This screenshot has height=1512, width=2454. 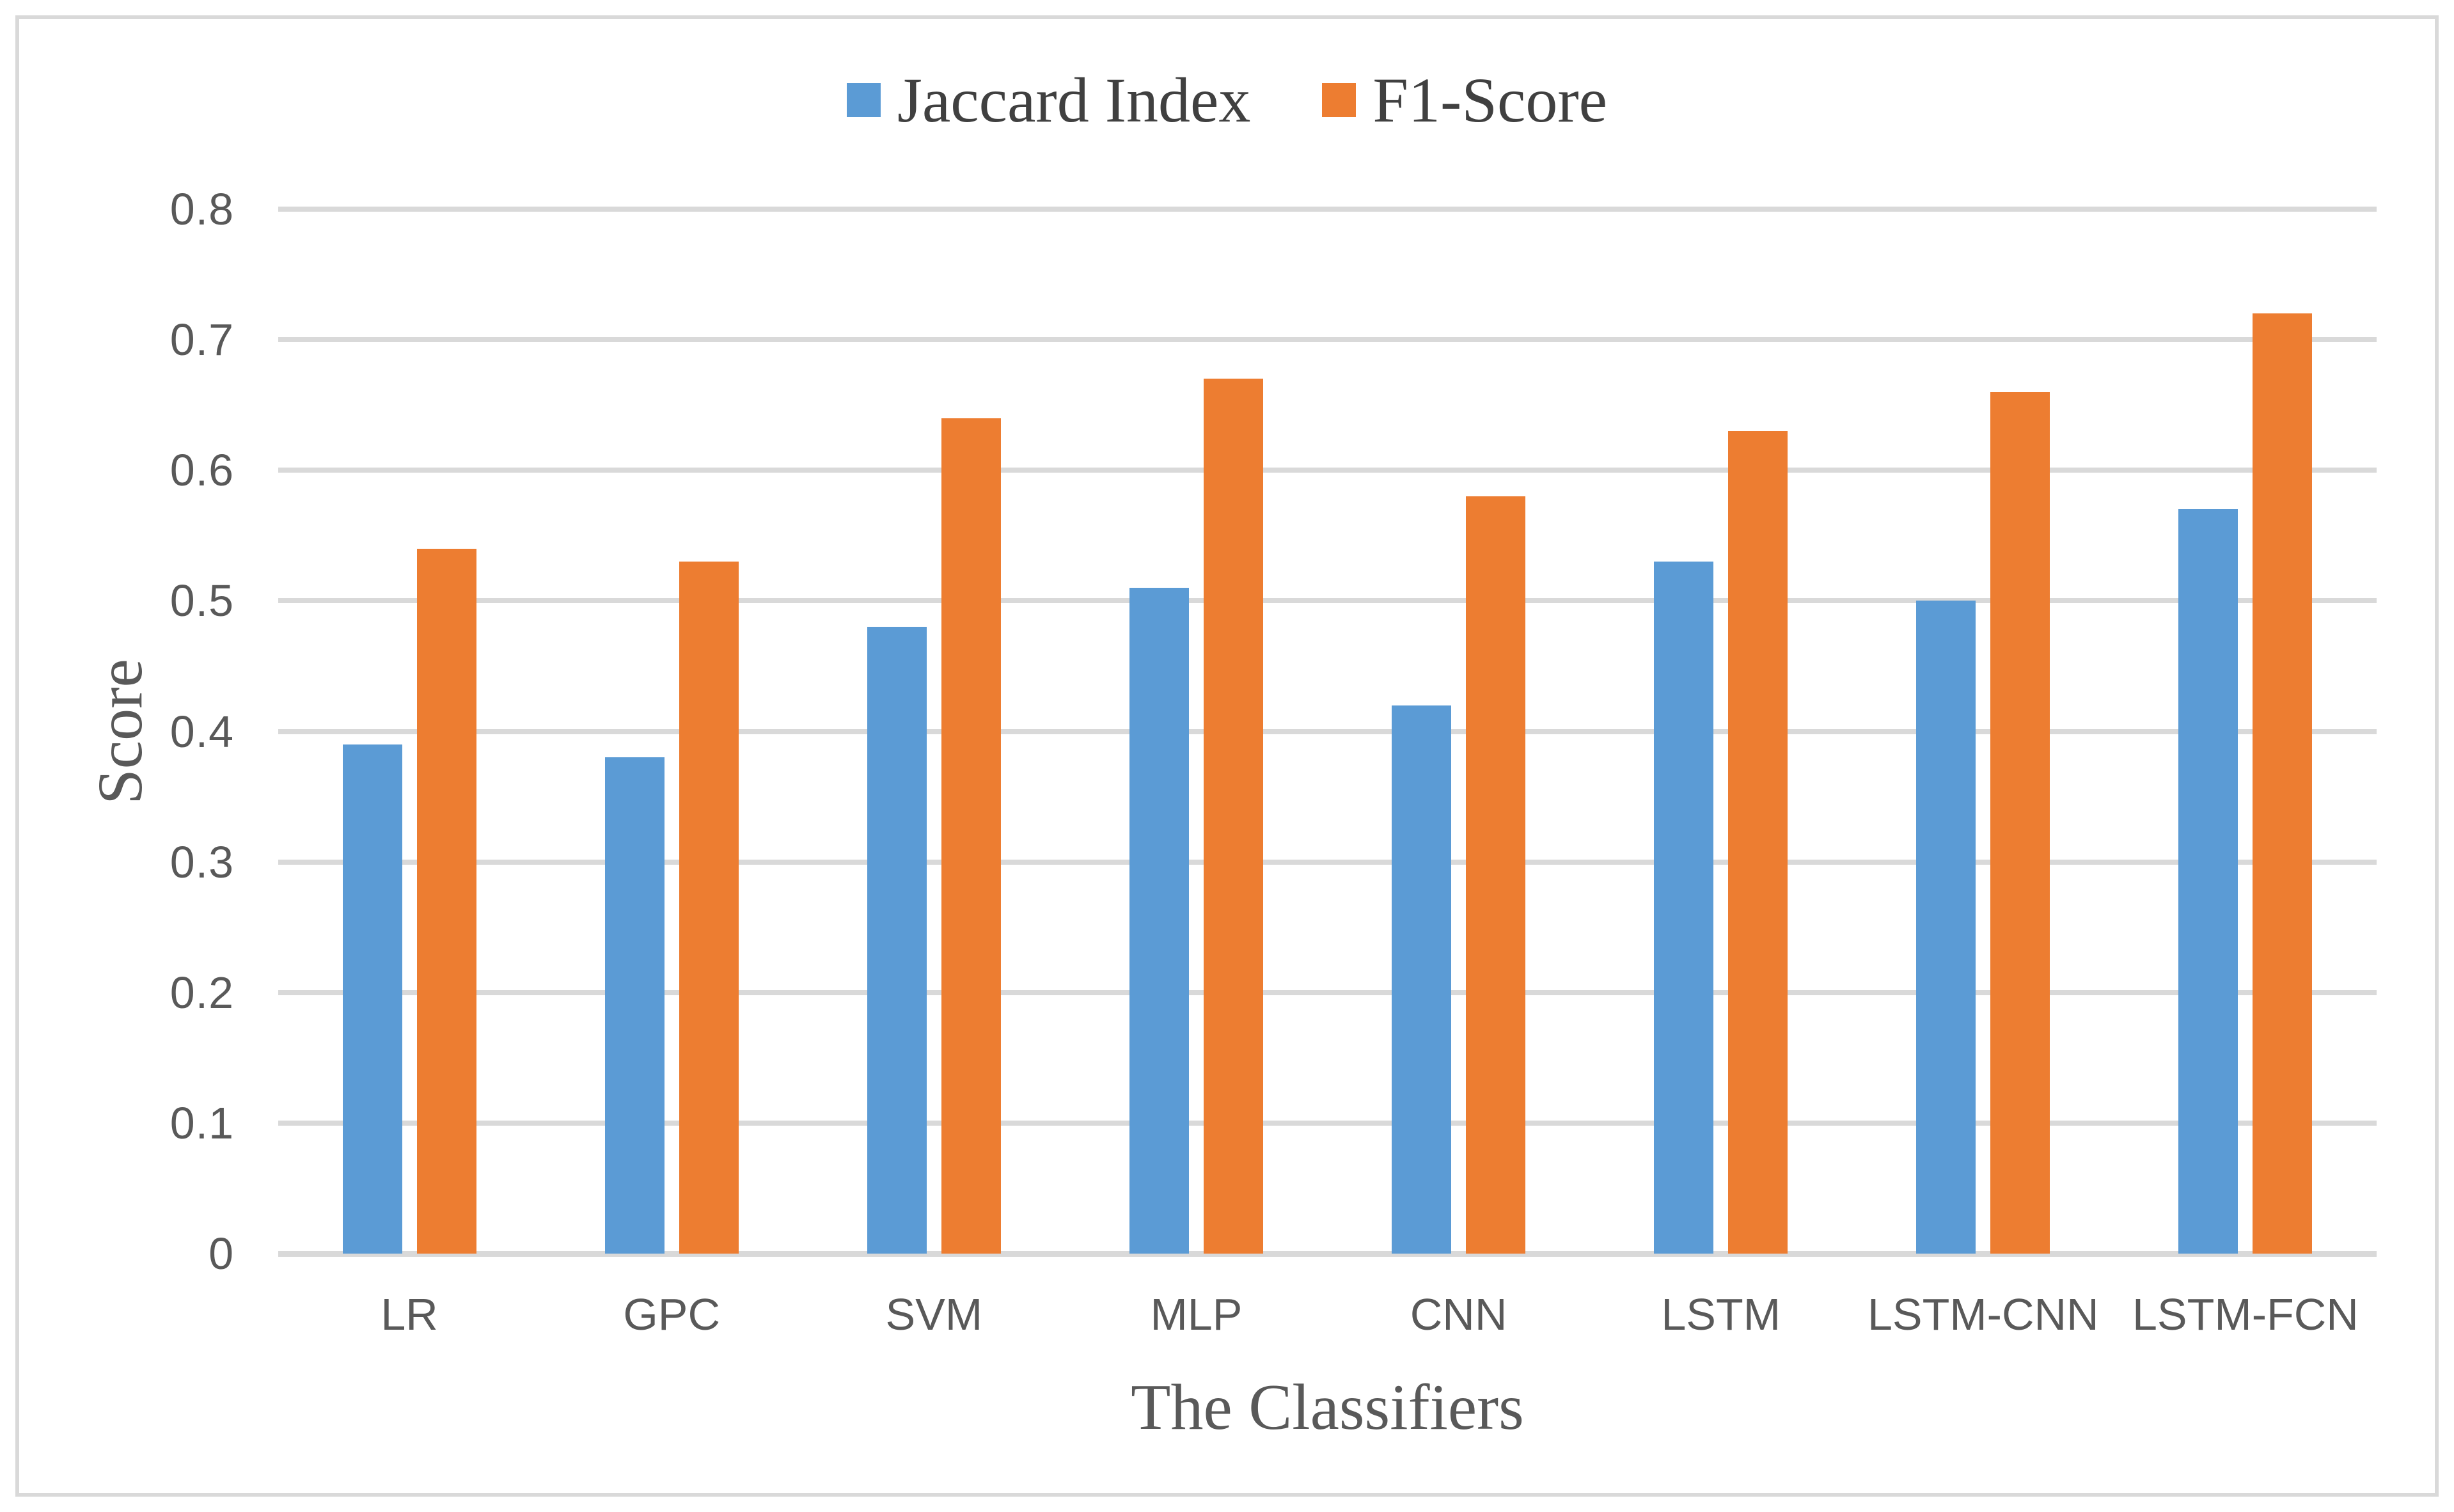 What do you see at coordinates (2245, 1314) in the screenshot?
I see `category-label: LSTM-FCN` at bounding box center [2245, 1314].